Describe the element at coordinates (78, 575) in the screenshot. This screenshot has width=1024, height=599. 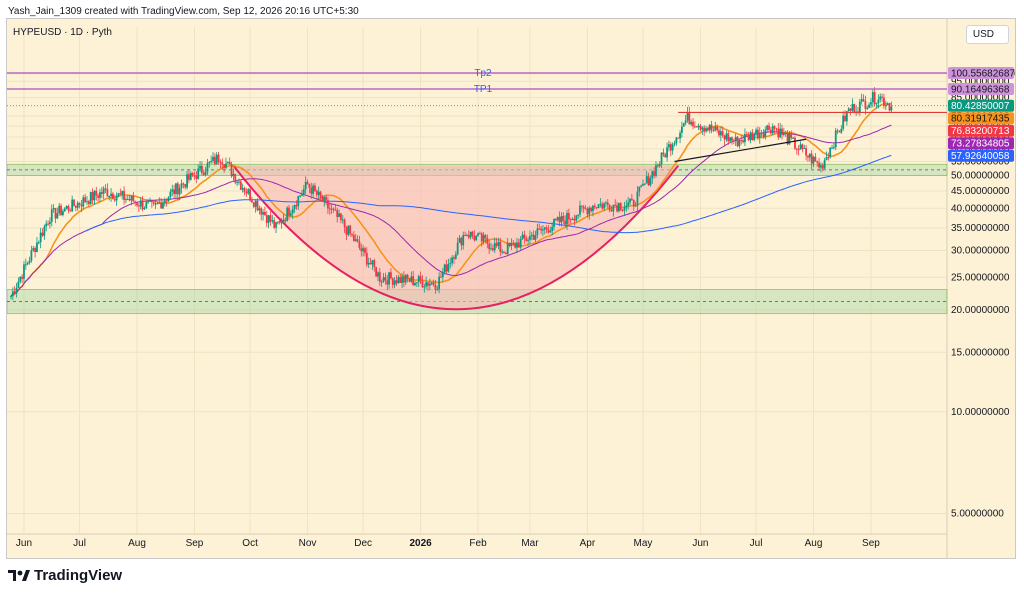
I see `brand-name: TradingView` at that location.